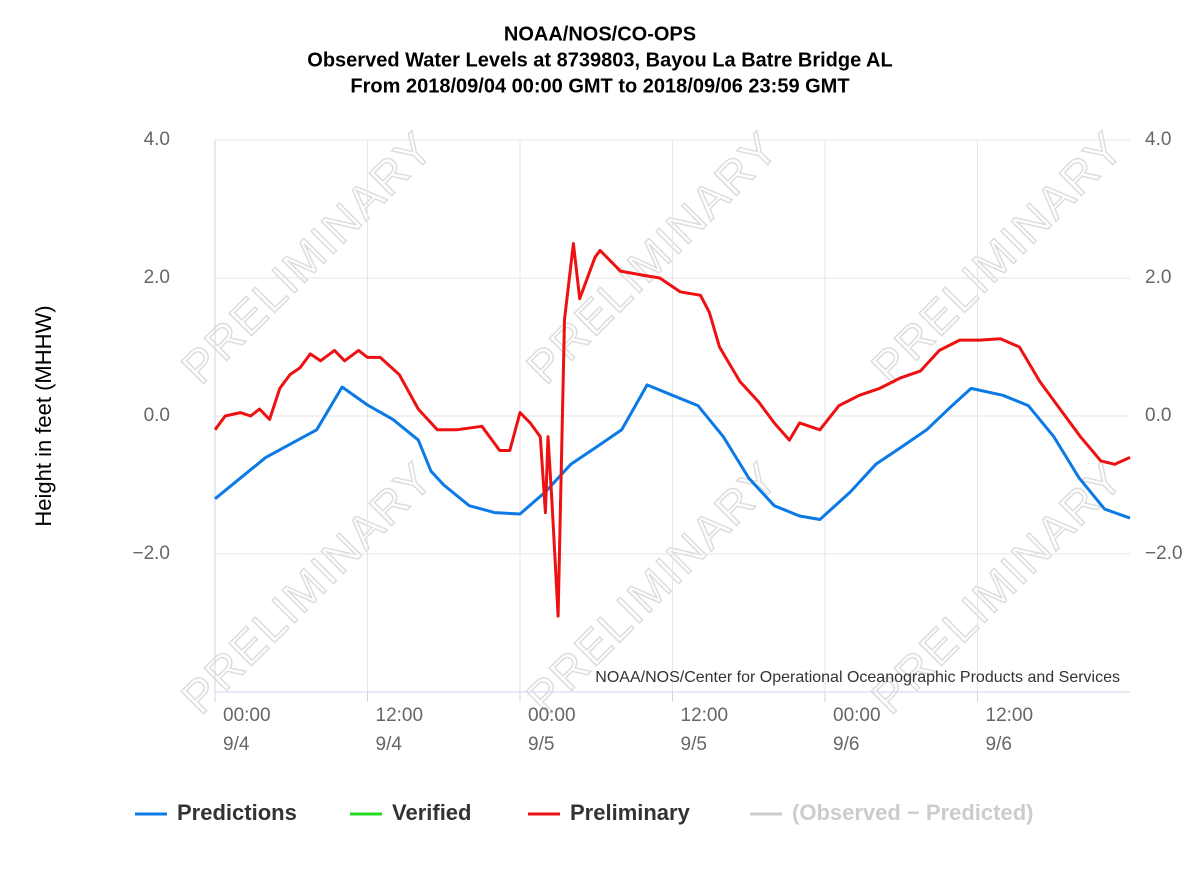 Image resolution: width=1200 pixels, height=879 pixels. What do you see at coordinates (552, 730) in the screenshot?
I see `x-tick-label: 00:00 9/5` at bounding box center [552, 730].